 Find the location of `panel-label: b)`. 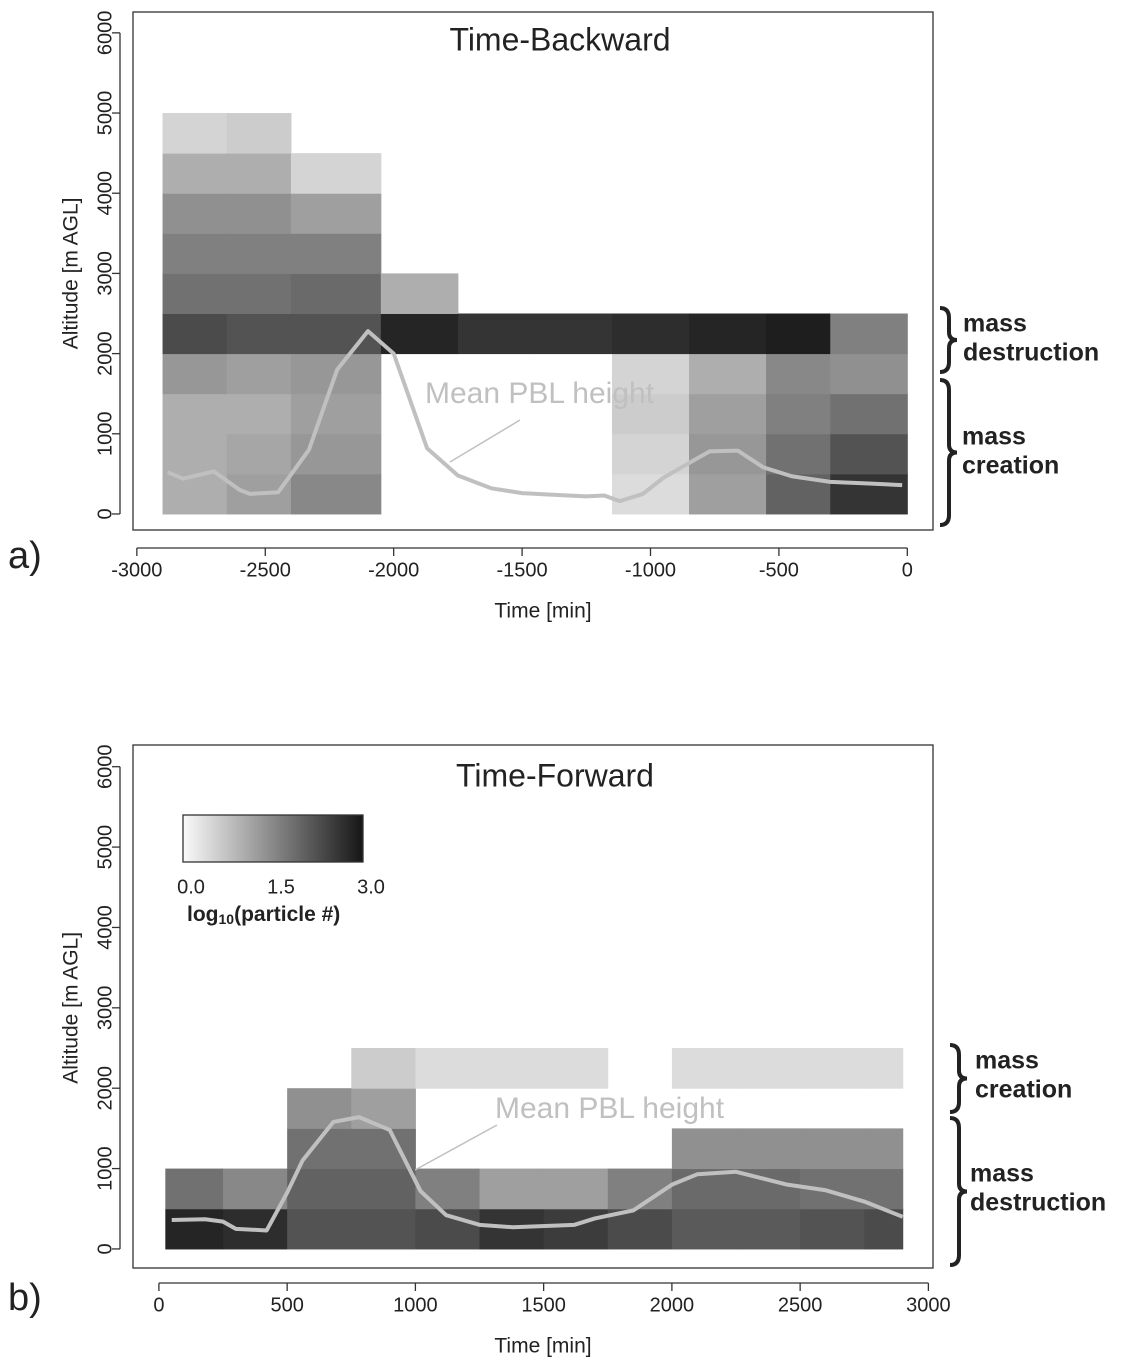

panel-label: b) is located at coordinates (25, 1298).